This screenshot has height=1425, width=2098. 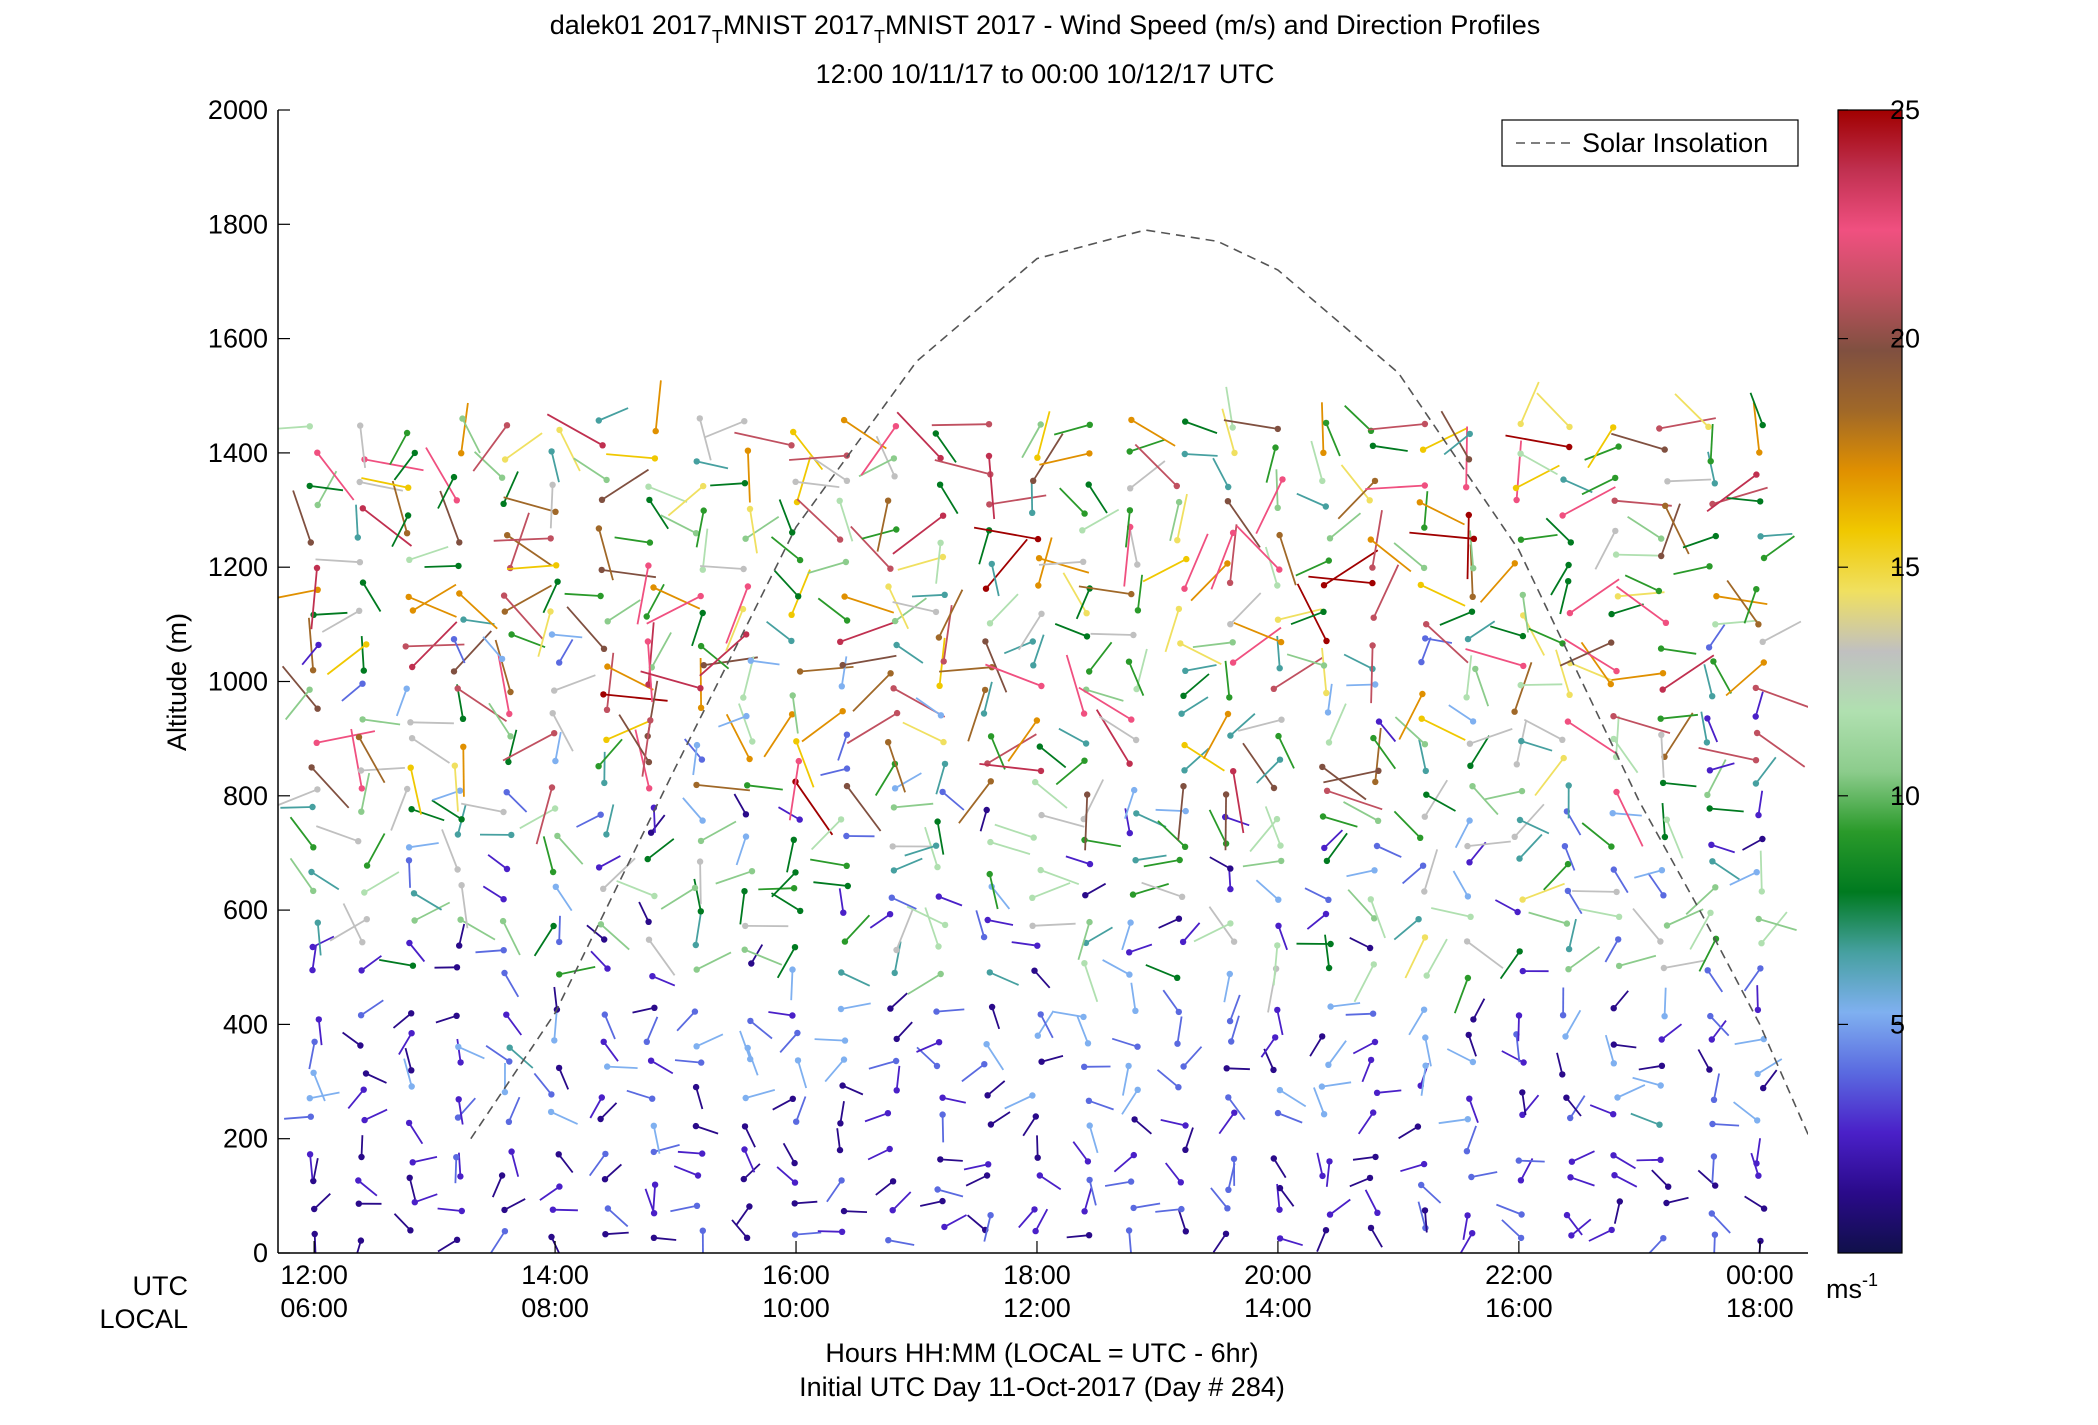 What do you see at coordinates (1519, 1308) in the screenshot?
I see `x-tick-label-local: 16:00` at bounding box center [1519, 1308].